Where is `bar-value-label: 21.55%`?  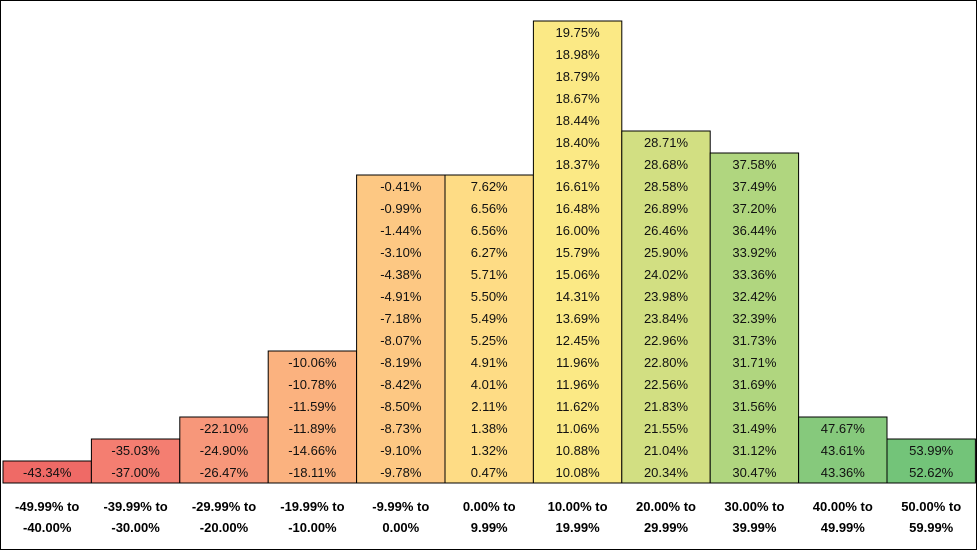
bar-value-label: 21.55% is located at coordinates (666, 428).